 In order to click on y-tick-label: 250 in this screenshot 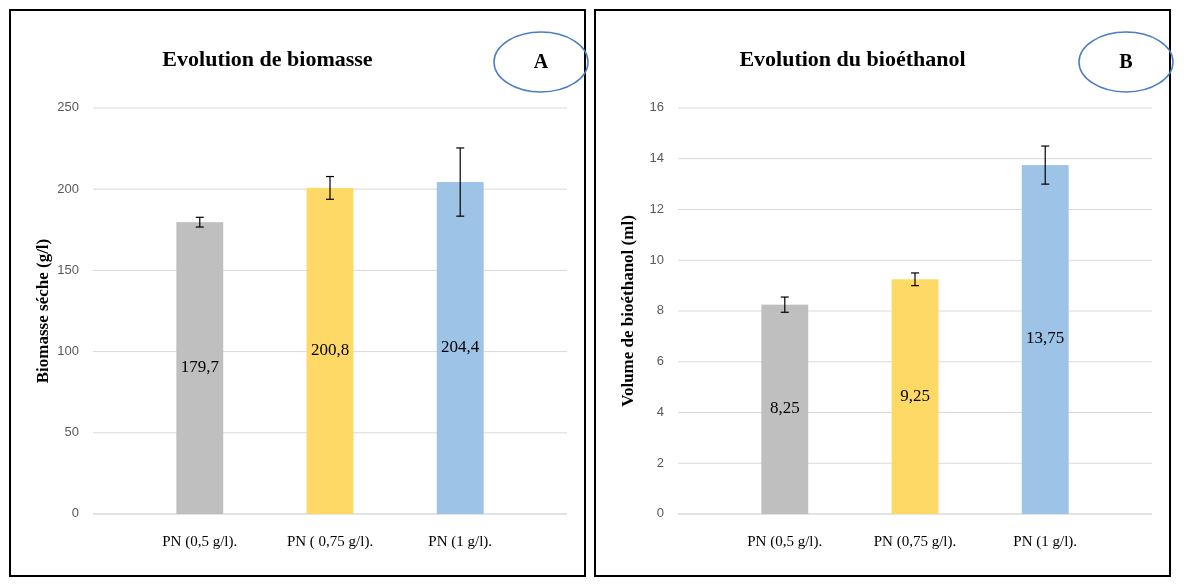, I will do `click(68, 107)`.